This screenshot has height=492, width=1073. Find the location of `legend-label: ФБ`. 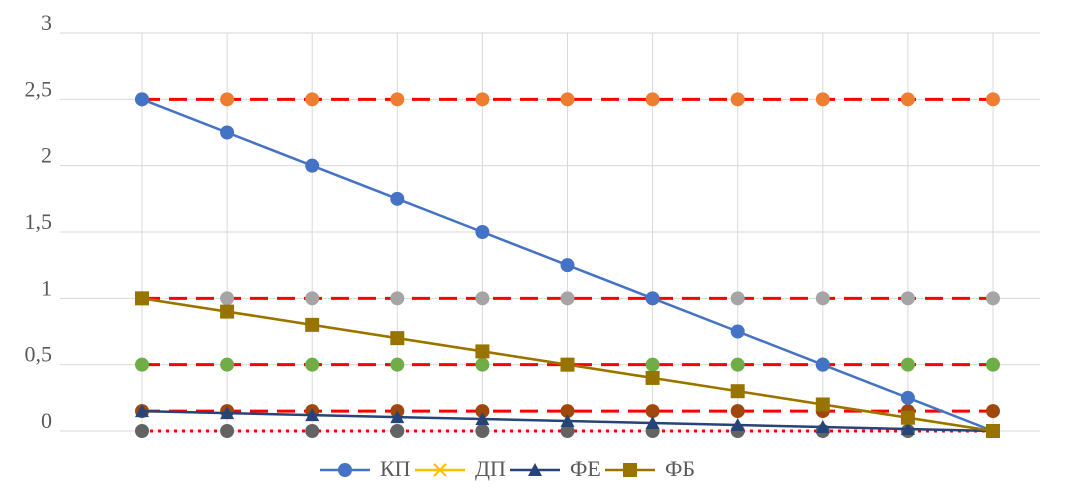

legend-label: ФБ is located at coordinates (680, 468).